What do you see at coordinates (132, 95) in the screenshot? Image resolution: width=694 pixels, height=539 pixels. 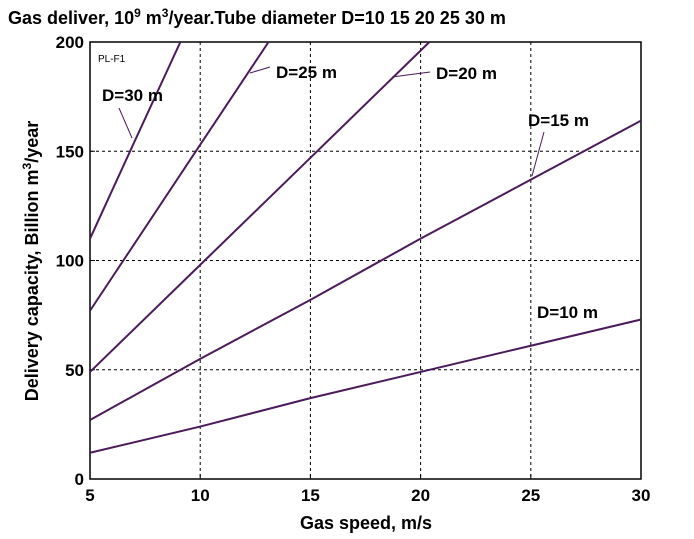 I see `series-label: D=30 m` at bounding box center [132, 95].